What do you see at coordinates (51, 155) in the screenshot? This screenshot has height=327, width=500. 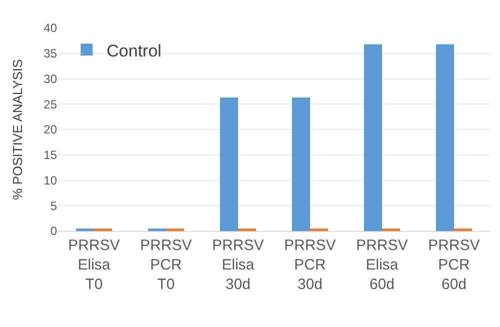 I see `y-tick-label: 15` at bounding box center [51, 155].